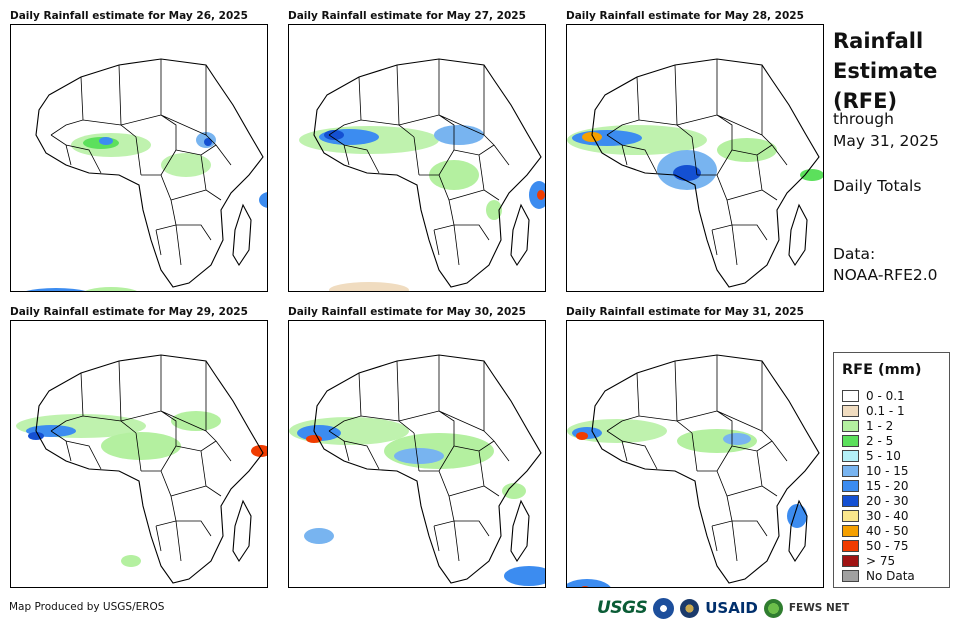  I want to click on legend-label: > 75, so click(881, 561).